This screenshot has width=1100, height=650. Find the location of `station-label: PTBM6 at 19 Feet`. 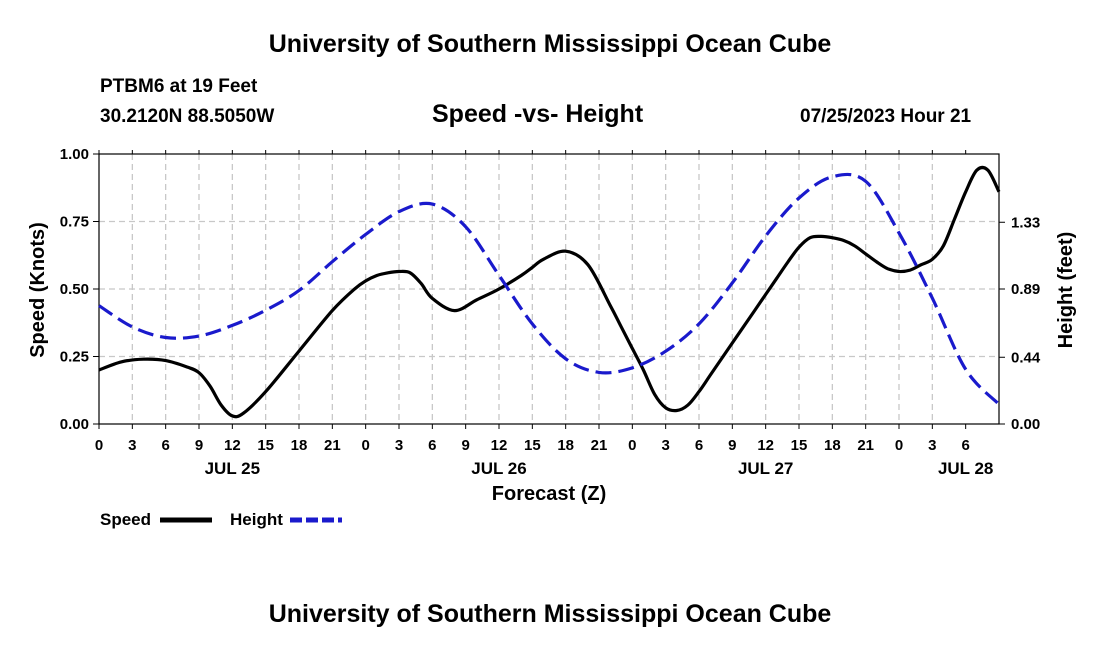

station-label: PTBM6 at 19 Feet is located at coordinates (179, 86).